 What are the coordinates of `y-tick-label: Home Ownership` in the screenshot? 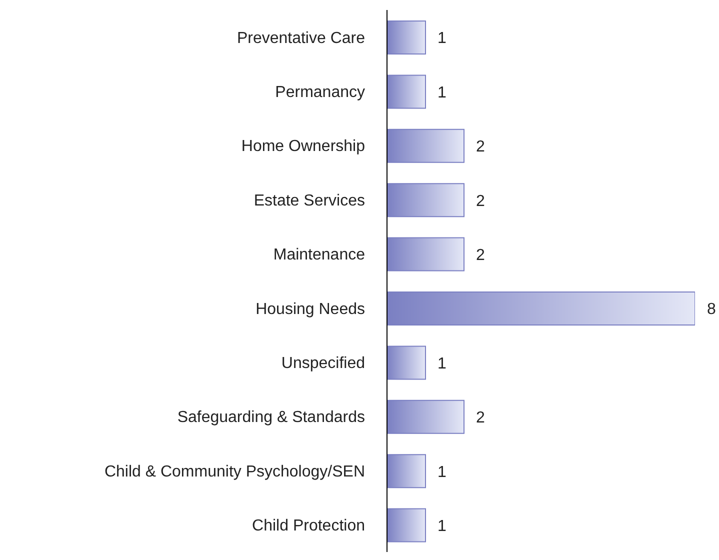 It's located at (303, 147).